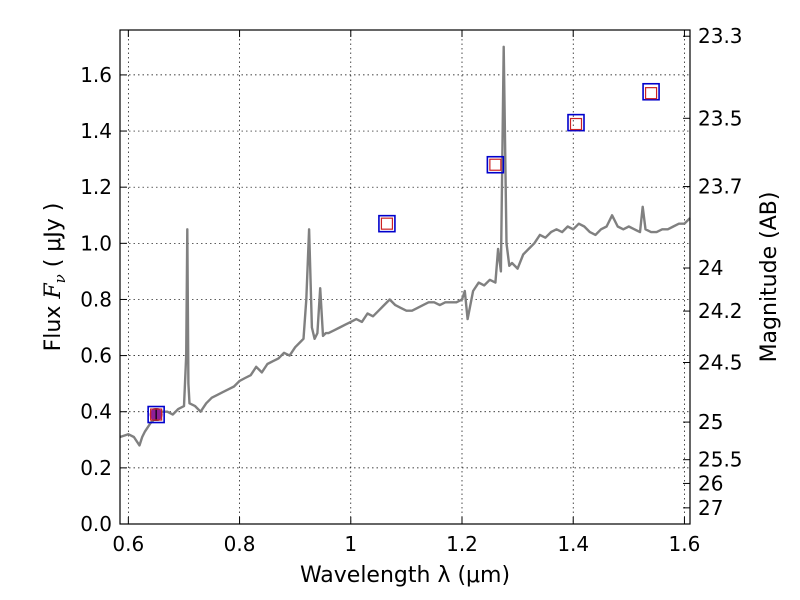  What do you see at coordinates (685, 544) in the screenshot?
I see `x-tick-label: 1.6` at bounding box center [685, 544].